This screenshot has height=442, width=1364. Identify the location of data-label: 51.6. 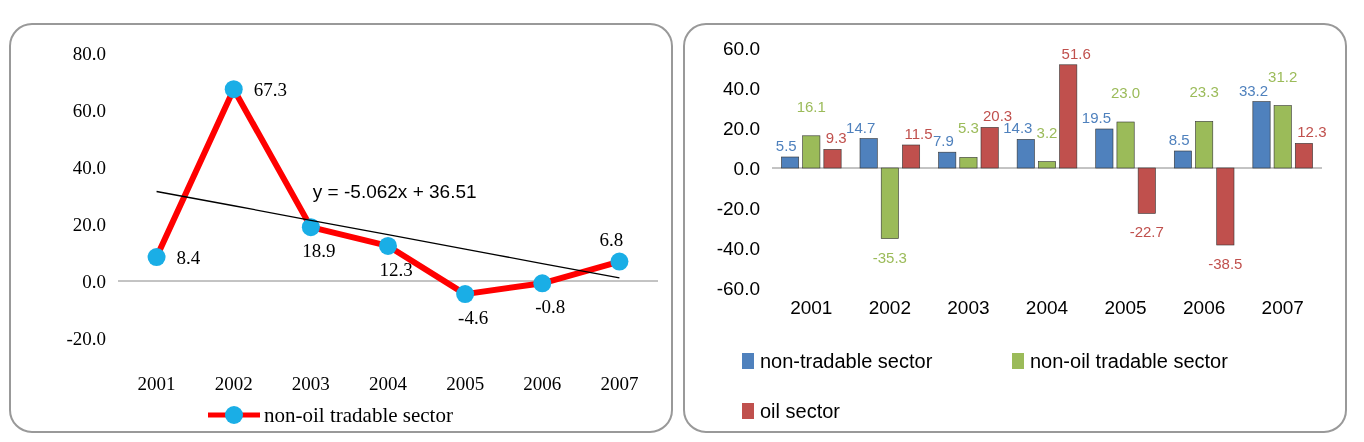
(1076, 53).